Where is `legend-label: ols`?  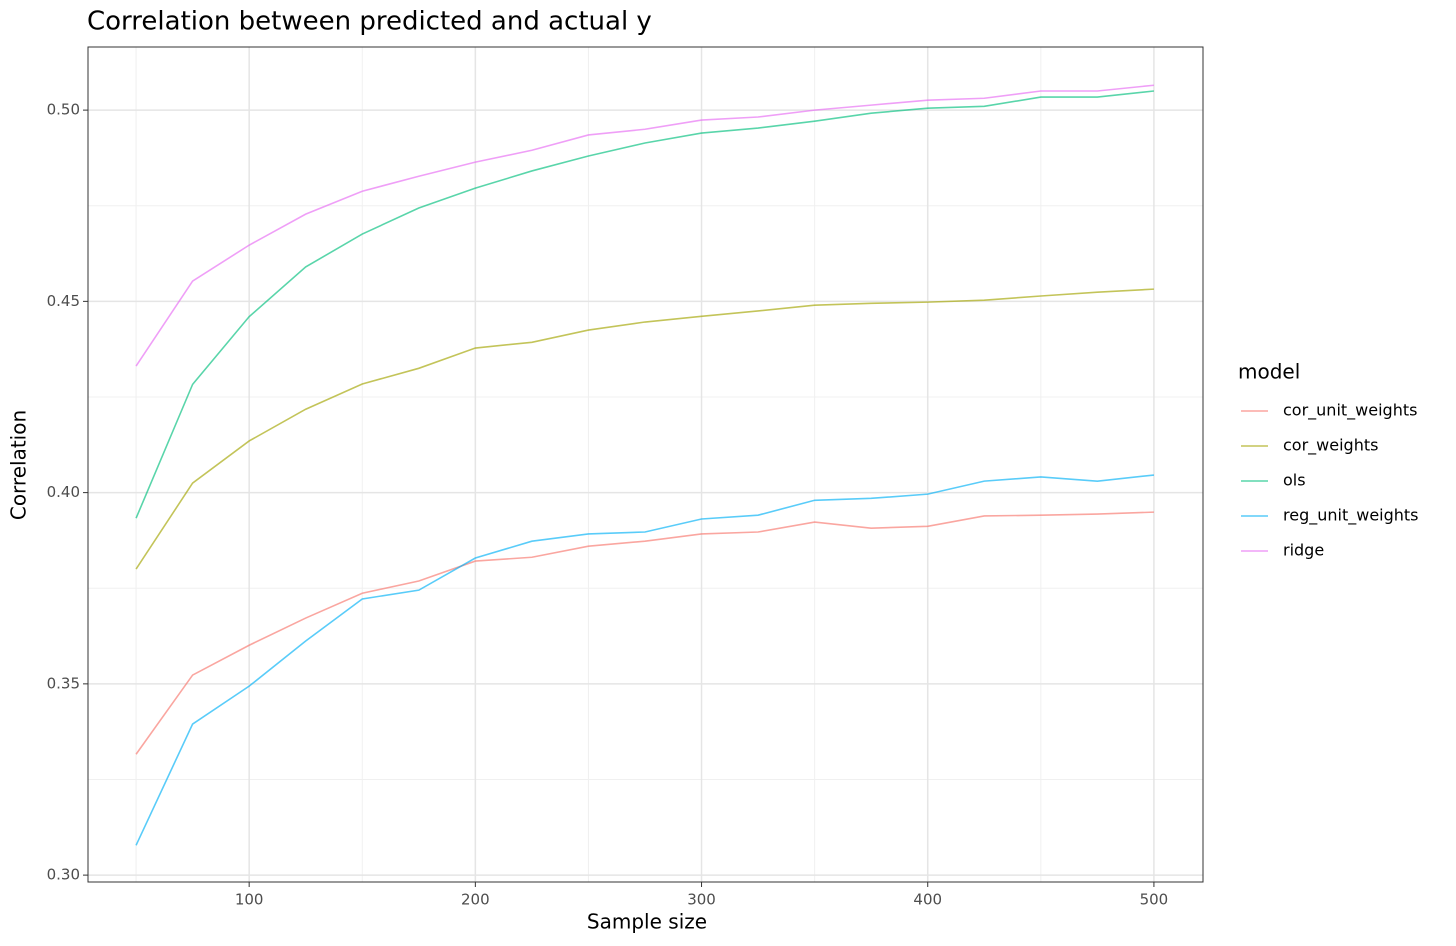 legend-label: ols is located at coordinates (1294, 480).